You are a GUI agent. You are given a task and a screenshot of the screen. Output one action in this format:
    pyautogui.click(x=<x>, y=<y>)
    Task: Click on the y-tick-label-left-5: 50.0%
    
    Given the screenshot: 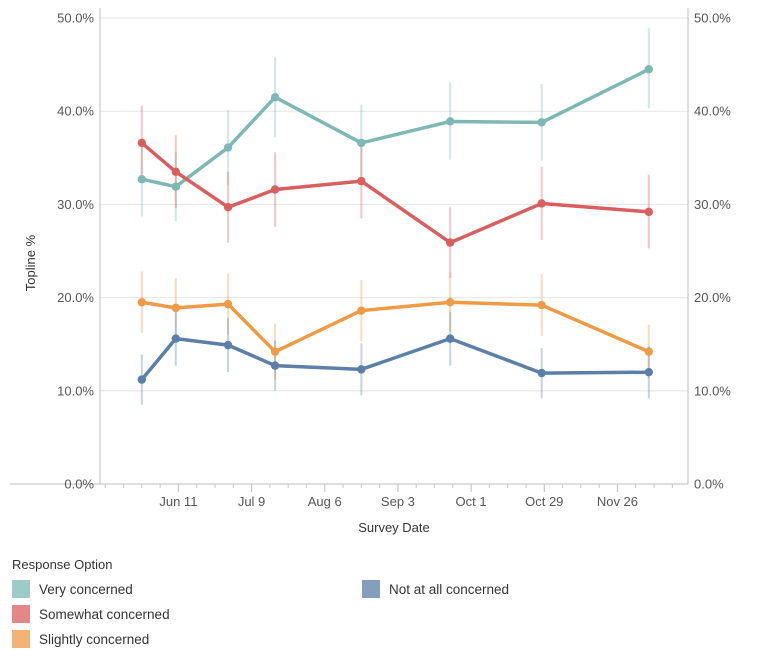 What is the action you would take?
    pyautogui.click(x=75, y=18)
    